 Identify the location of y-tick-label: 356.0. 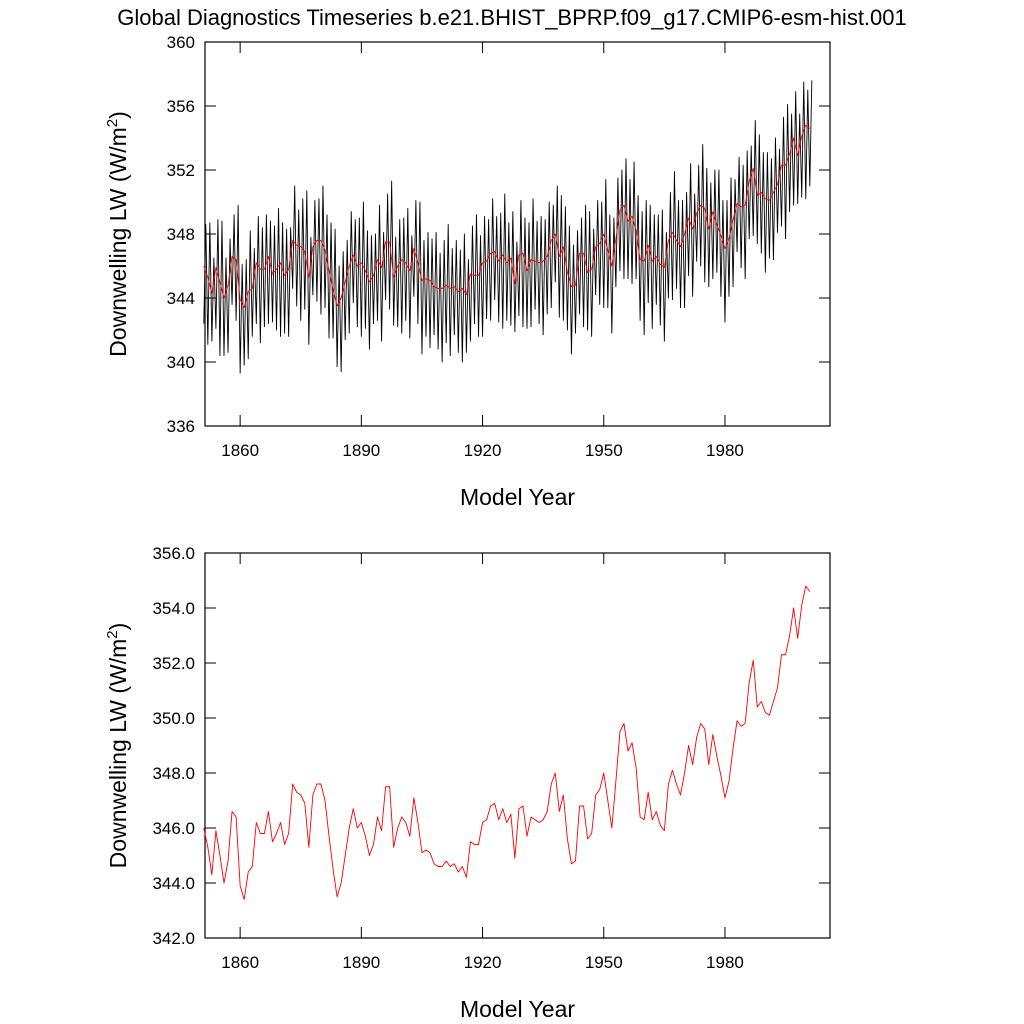
(173, 553).